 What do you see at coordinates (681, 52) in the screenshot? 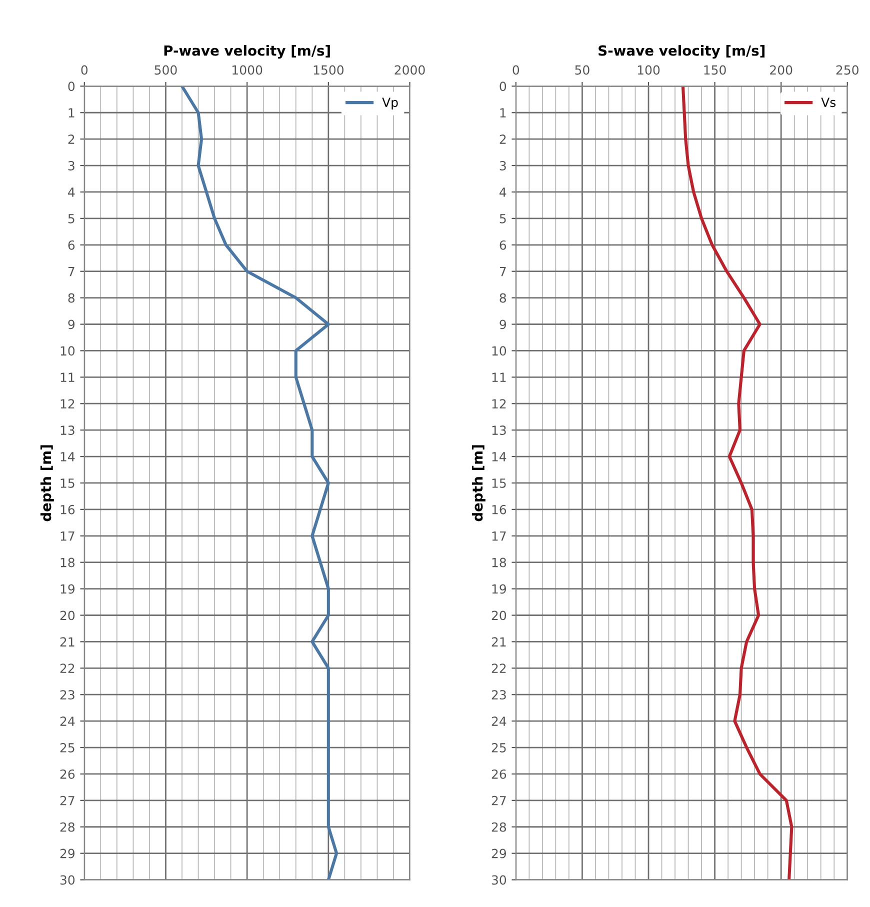
I see `chart-title: S-wave velocity [m/s]` at bounding box center [681, 52].